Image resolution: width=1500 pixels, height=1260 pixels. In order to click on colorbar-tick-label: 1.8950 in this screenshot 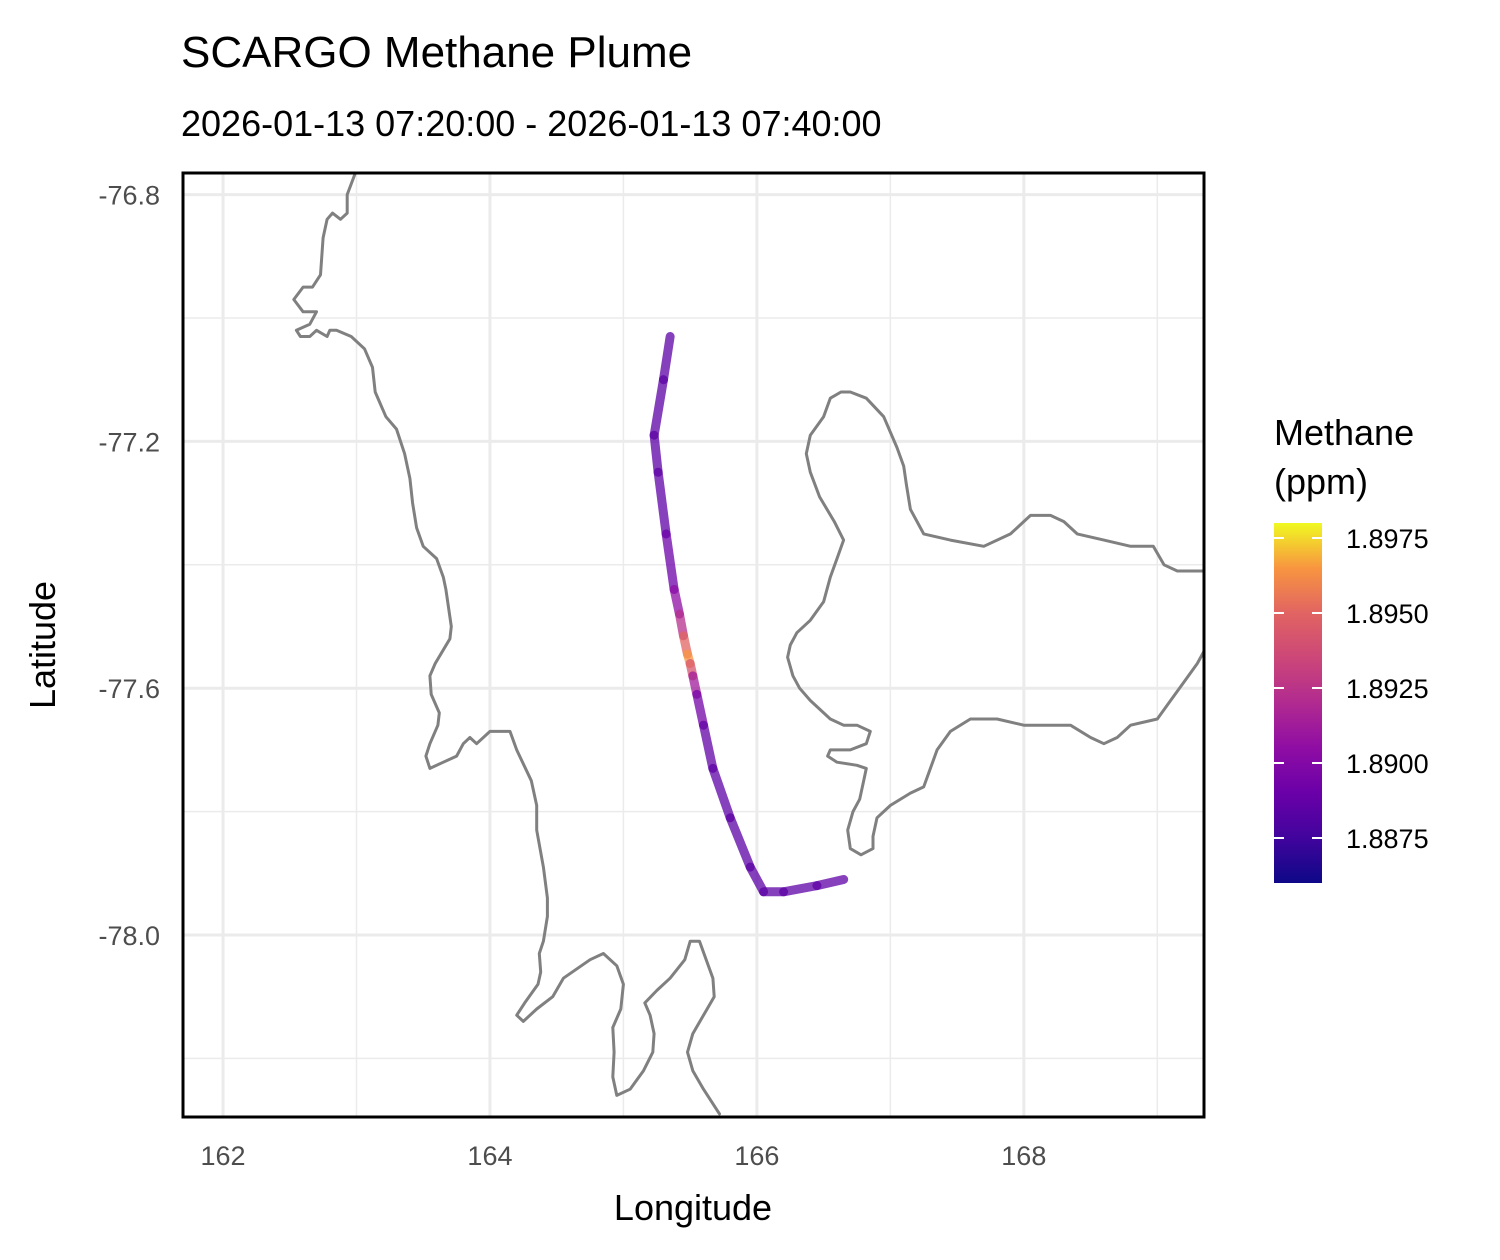, I will do `click(1387, 614)`.